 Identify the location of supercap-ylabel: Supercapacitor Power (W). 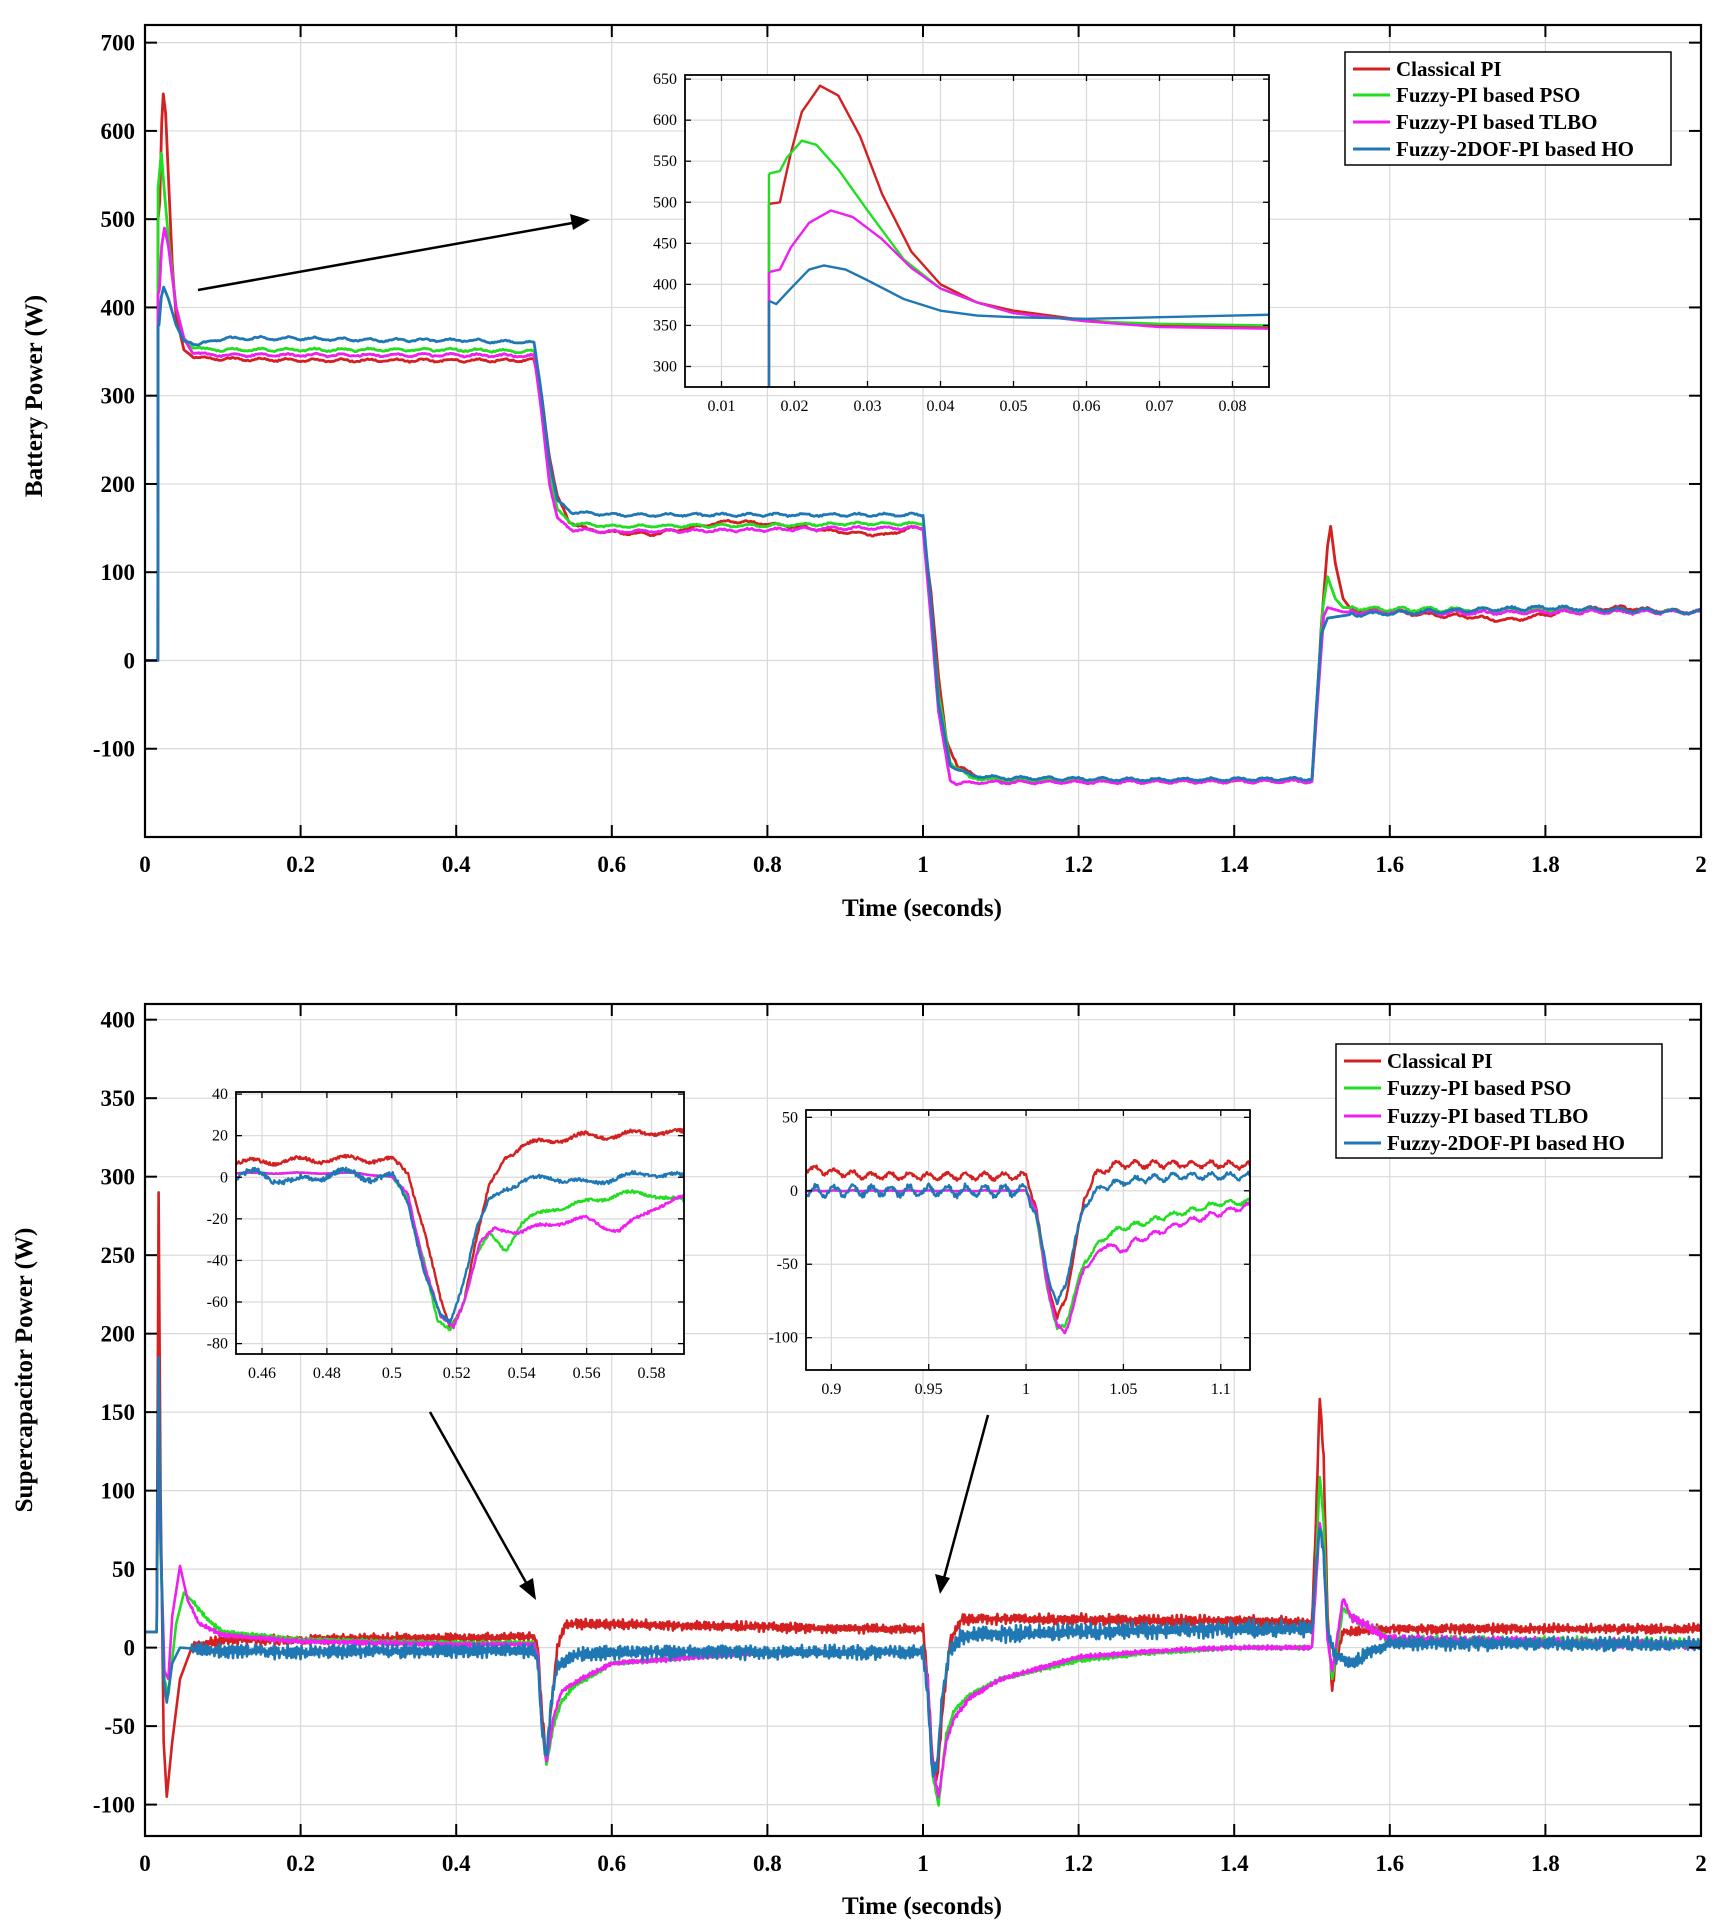
(24, 1370).